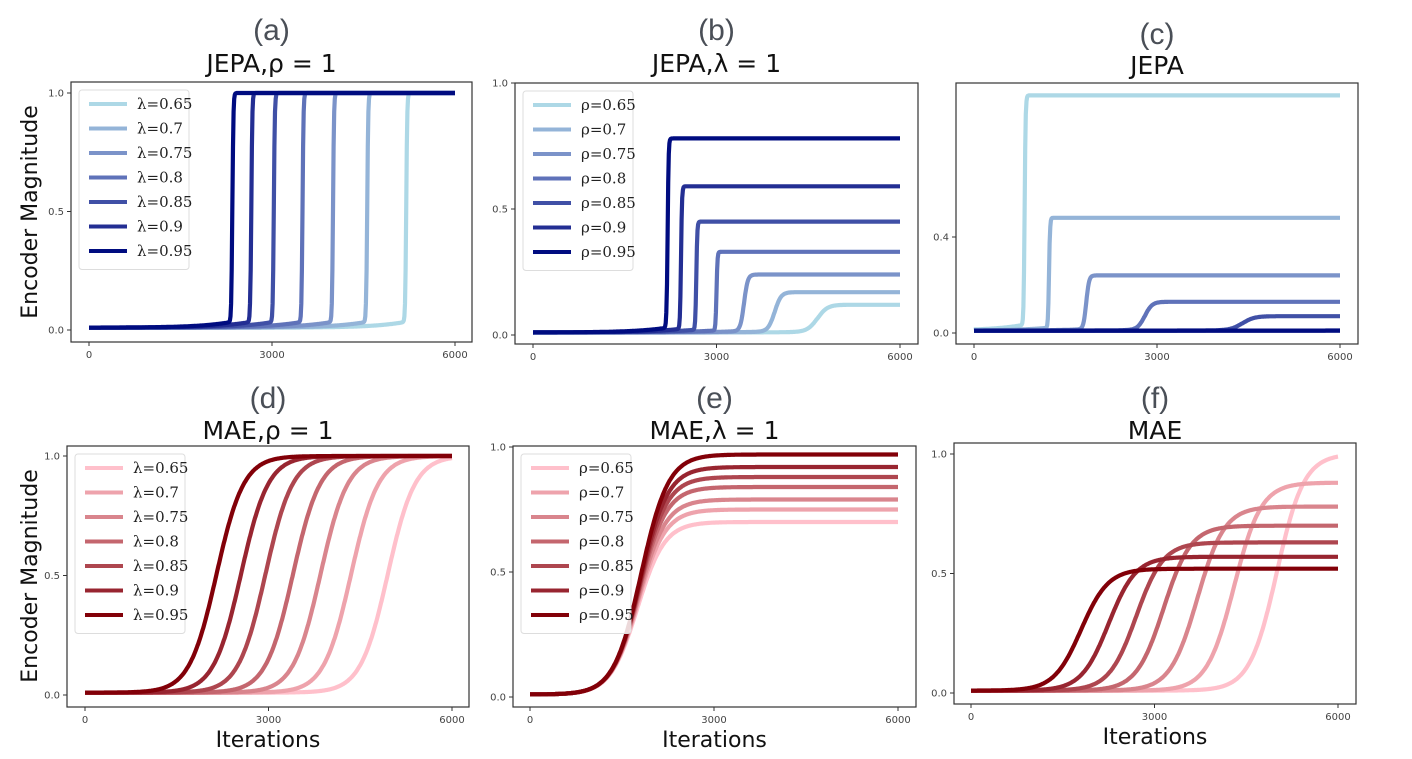  Describe the element at coordinates (1155, 398) in the screenshot. I see `panel-letter: (f)` at that location.